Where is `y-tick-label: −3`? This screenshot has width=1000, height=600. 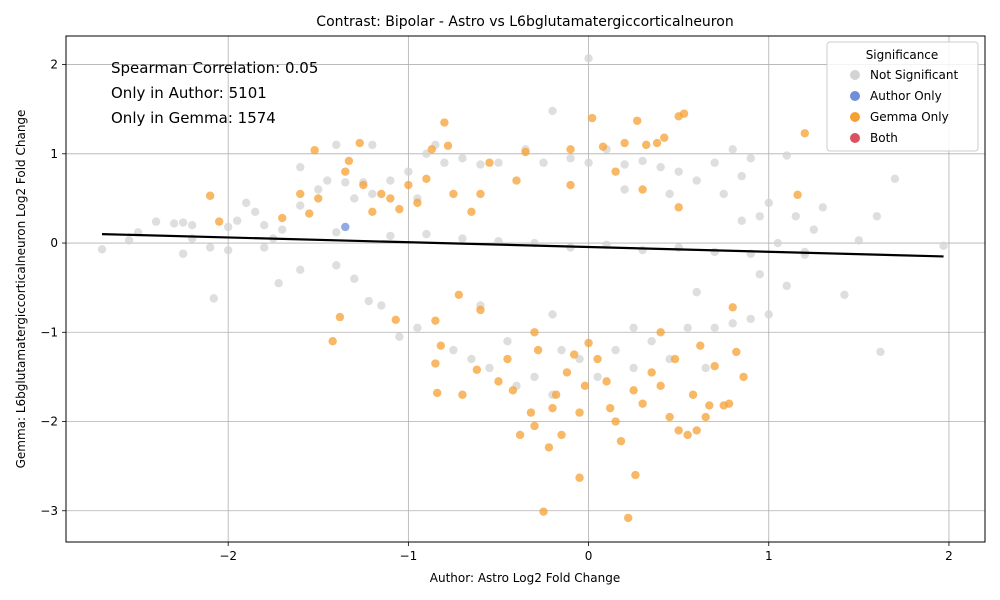 y-tick-label: −3 is located at coordinates (49, 511).